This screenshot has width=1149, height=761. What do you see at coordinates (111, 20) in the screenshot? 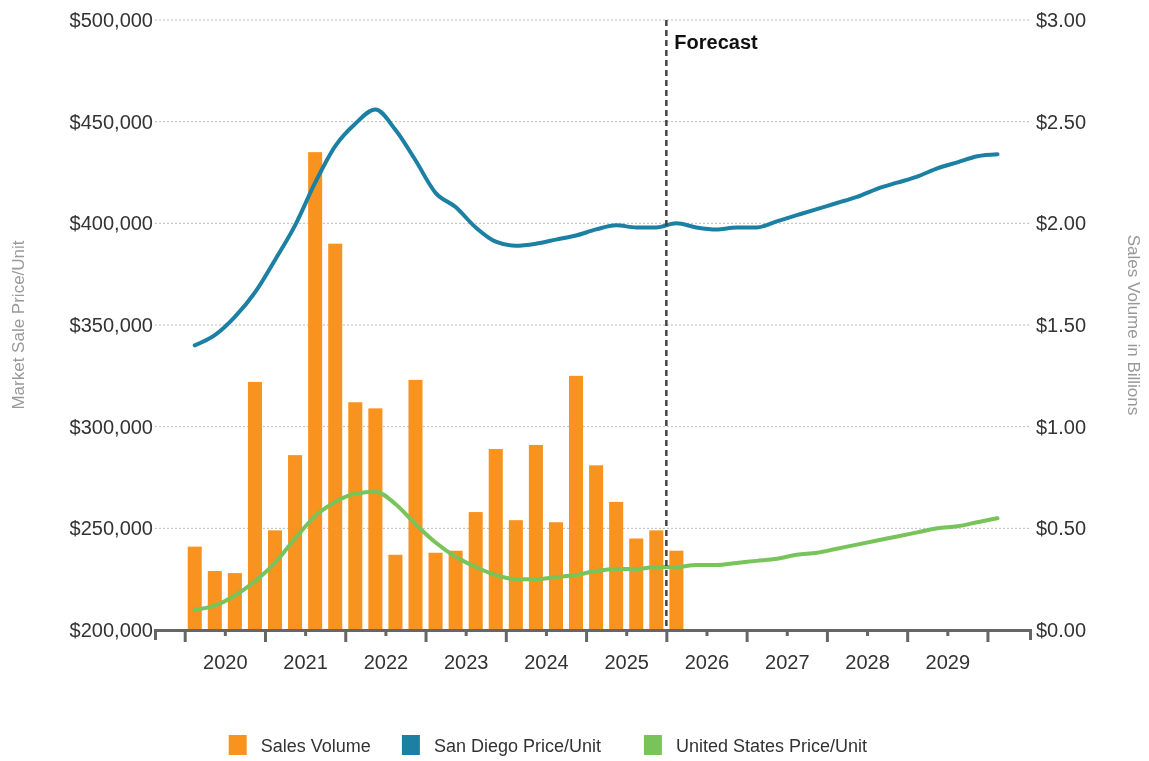
I see `y-tick-label: $500,000` at bounding box center [111, 20].